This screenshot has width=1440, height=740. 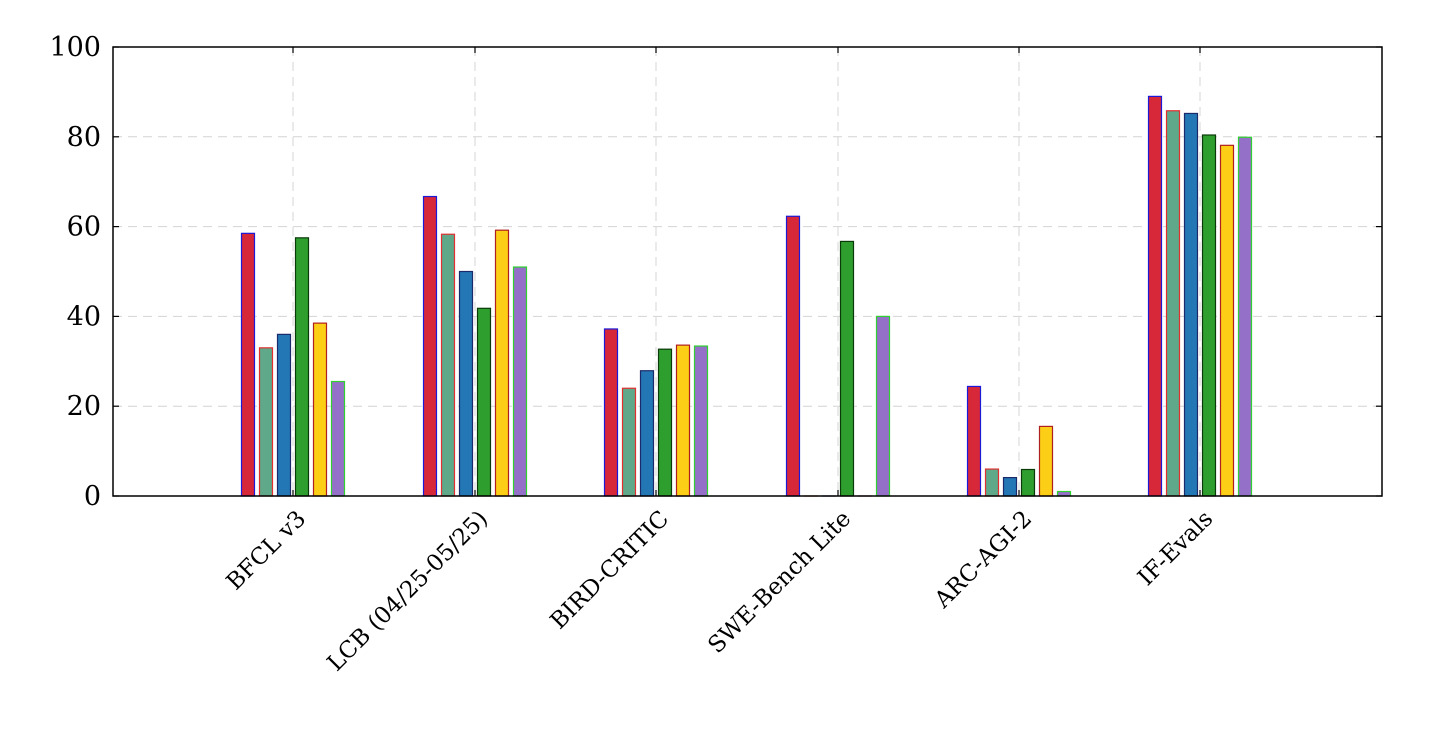 I want to click on x-tick-label: BIRD-CRITIC, so click(x=610, y=570).